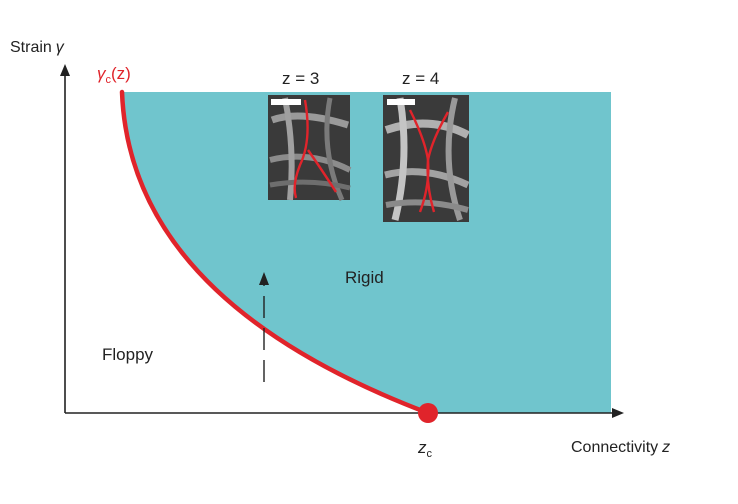 The height and width of the screenshot is (504, 738). I want to click on critical-connectivity-label: zc, so click(425, 449).